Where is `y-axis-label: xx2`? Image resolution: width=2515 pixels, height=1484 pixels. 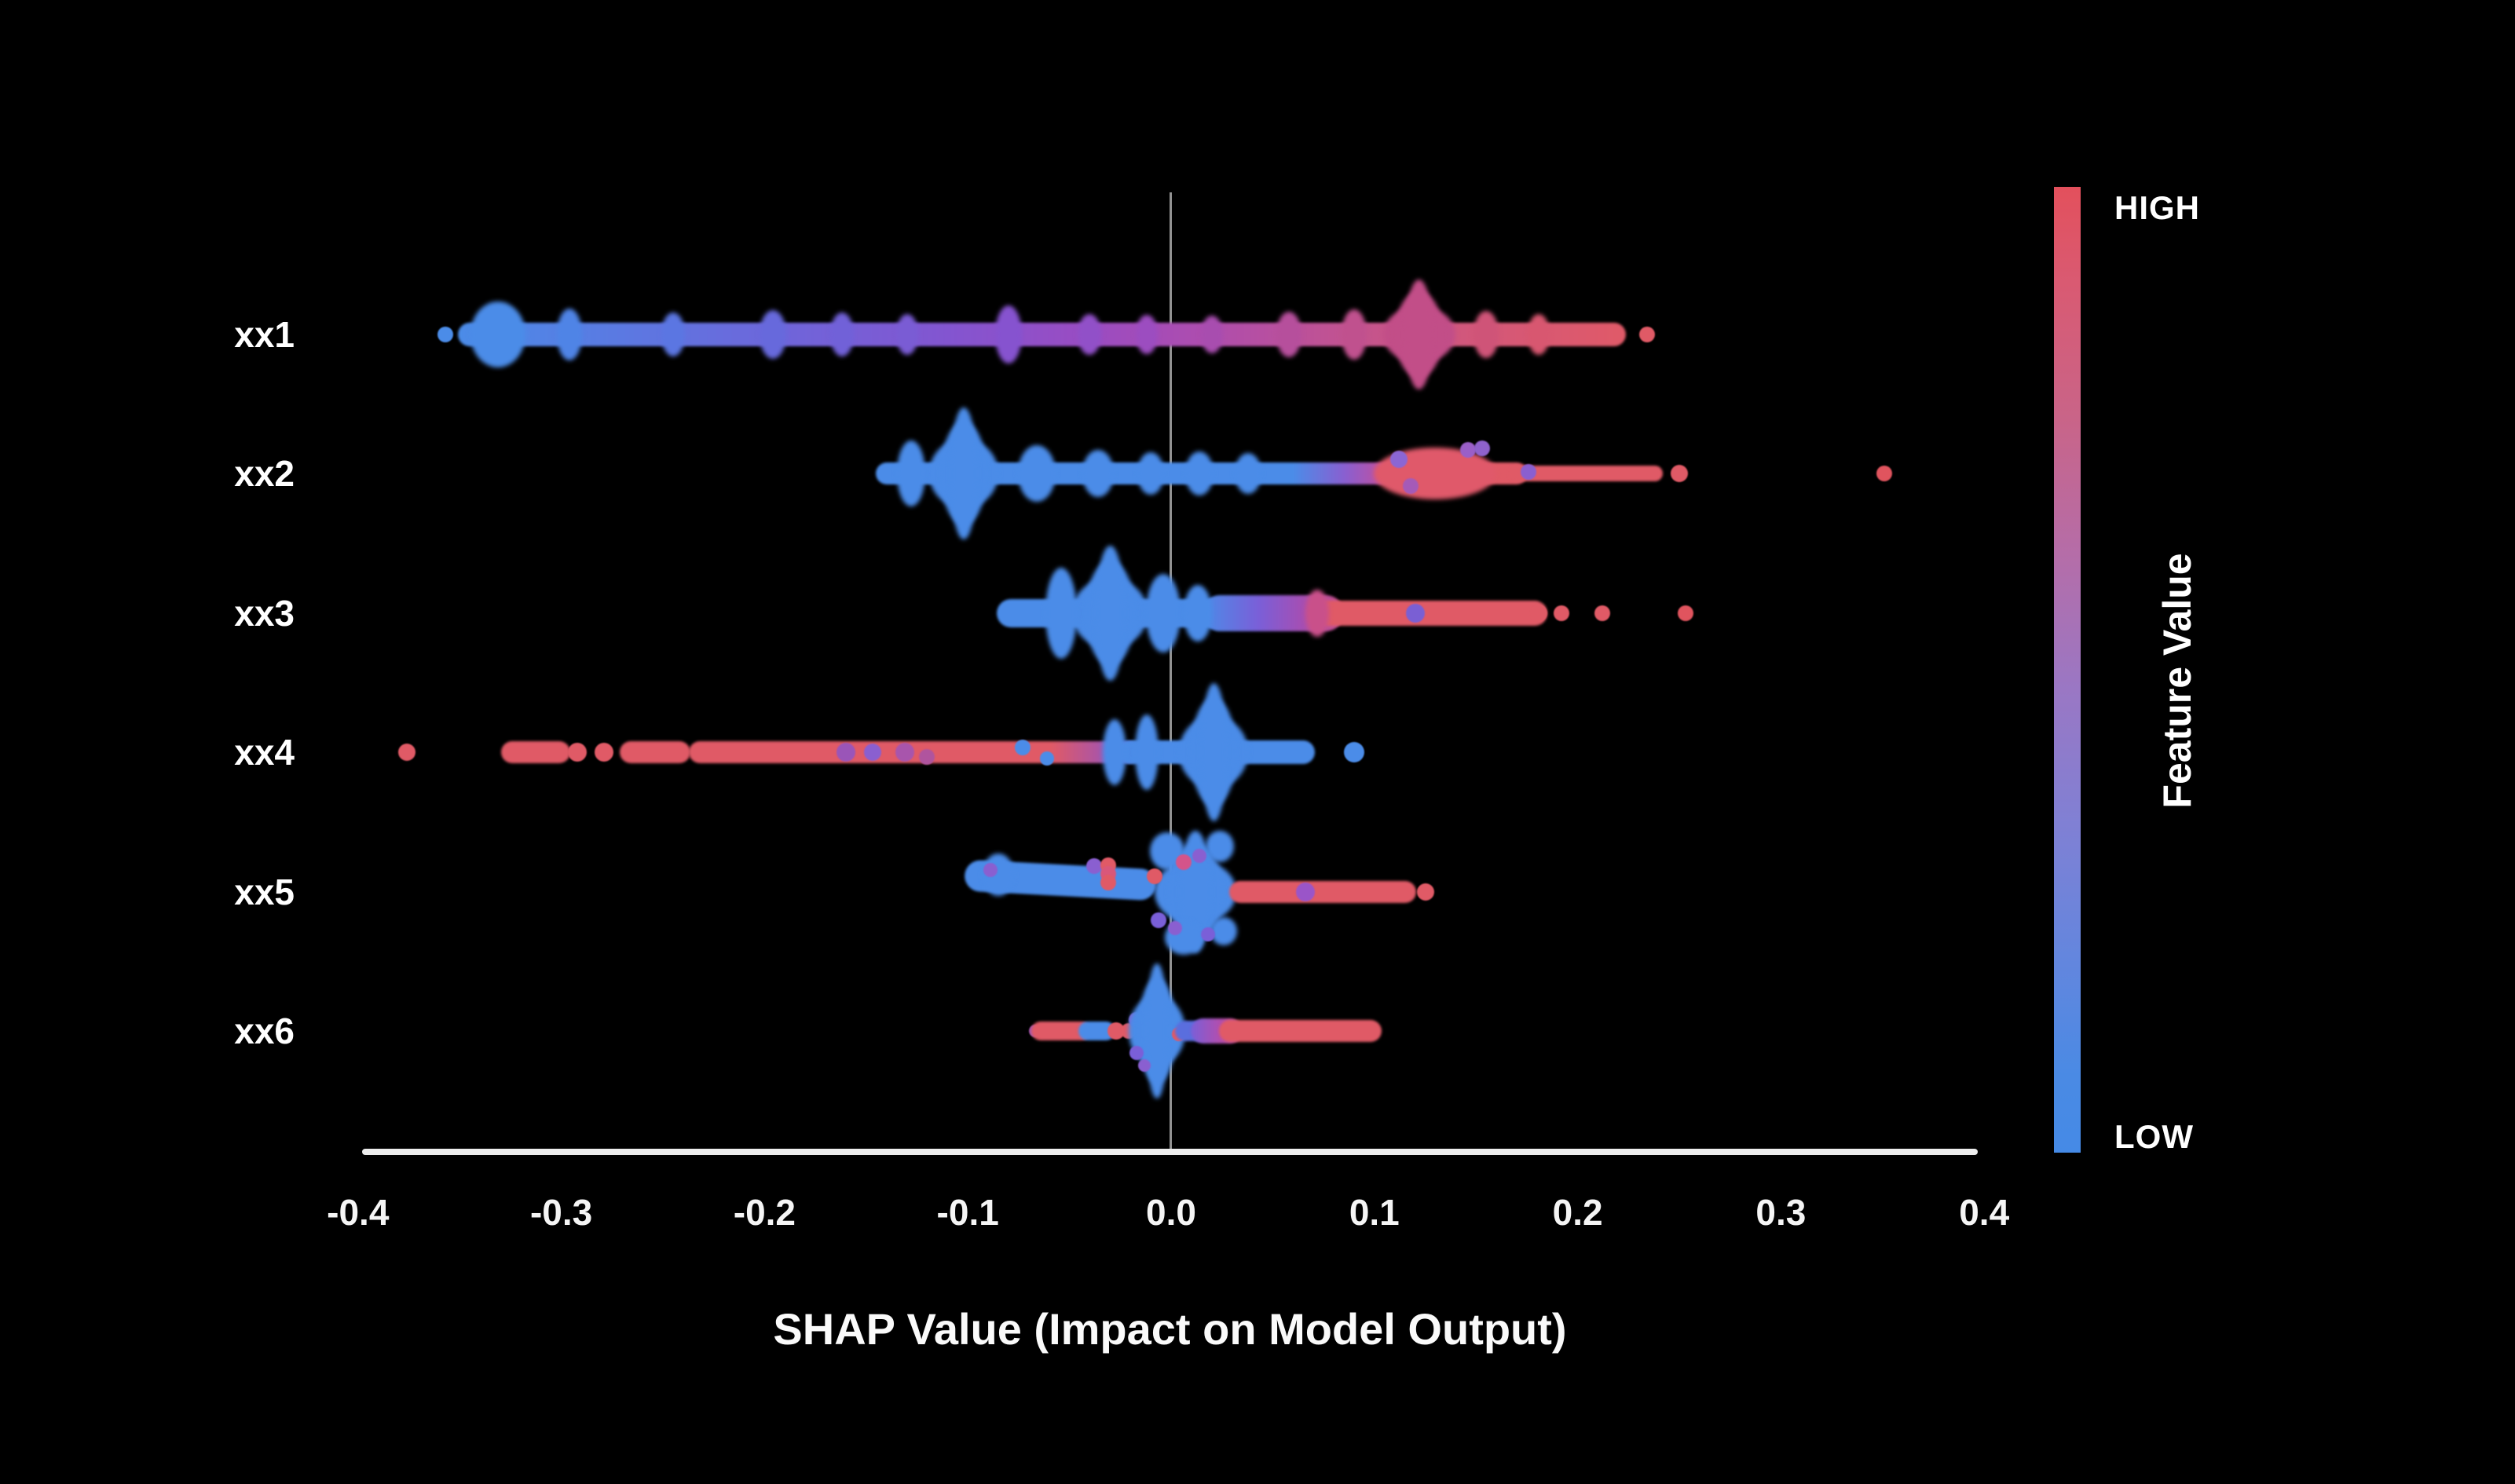 y-axis-label: xx2 is located at coordinates (264, 474).